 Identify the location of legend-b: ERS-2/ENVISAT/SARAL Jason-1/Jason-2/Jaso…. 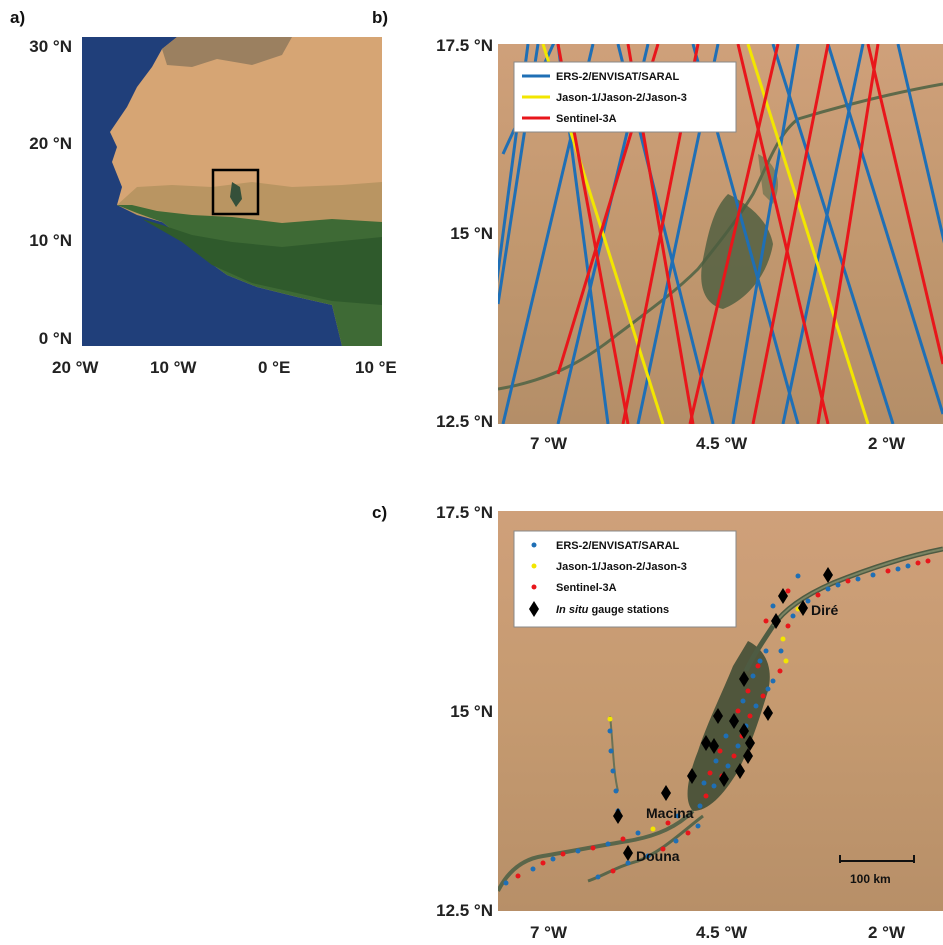
(625, 97).